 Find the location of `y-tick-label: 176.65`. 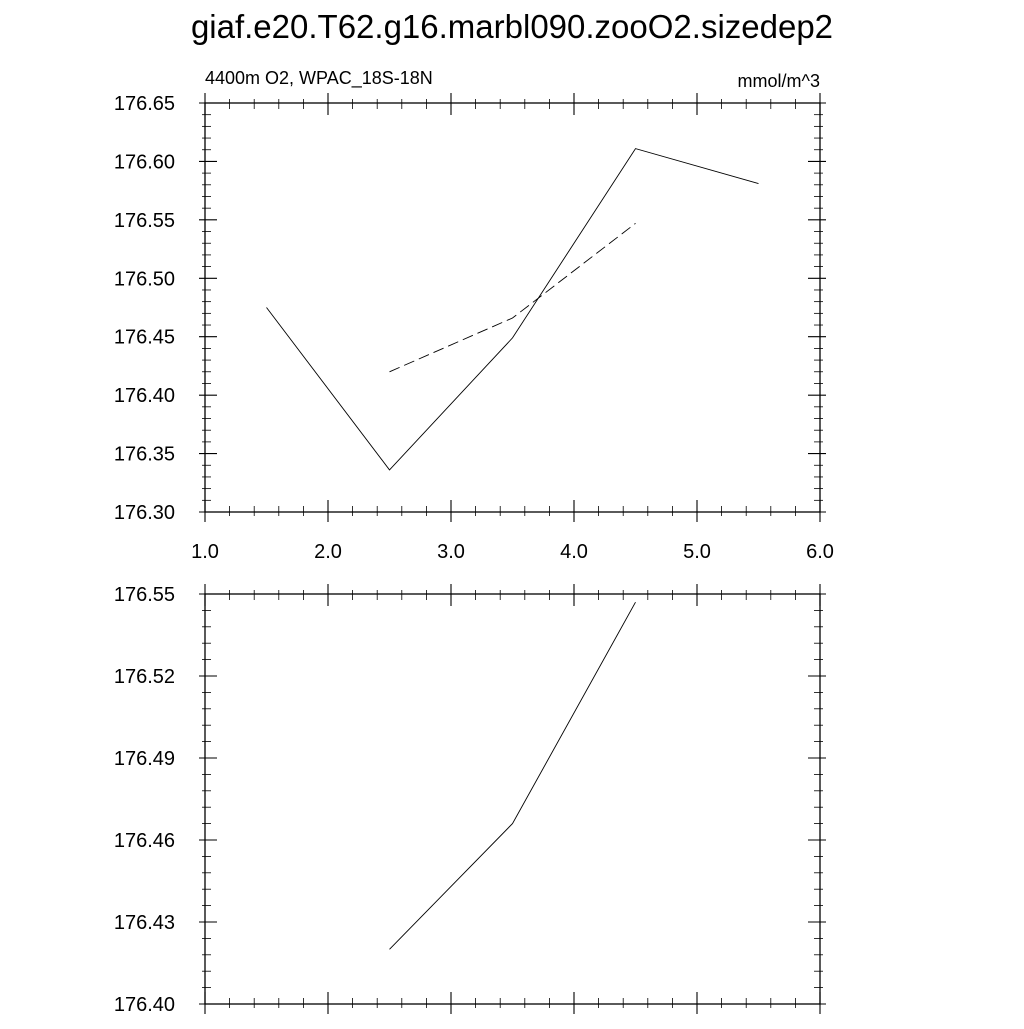

y-tick-label: 176.65 is located at coordinates (144, 104).